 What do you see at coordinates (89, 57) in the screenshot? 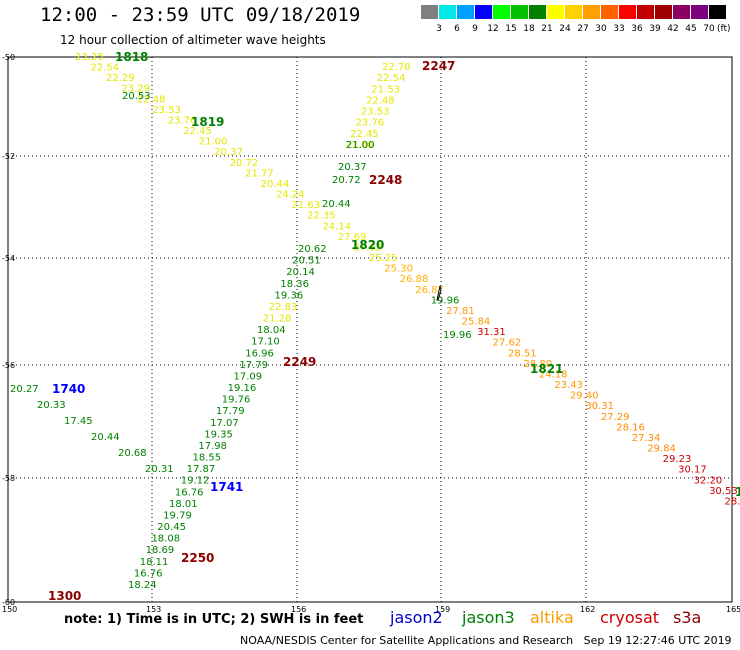
I see `wave-height-value: 23.25` at bounding box center [89, 57].